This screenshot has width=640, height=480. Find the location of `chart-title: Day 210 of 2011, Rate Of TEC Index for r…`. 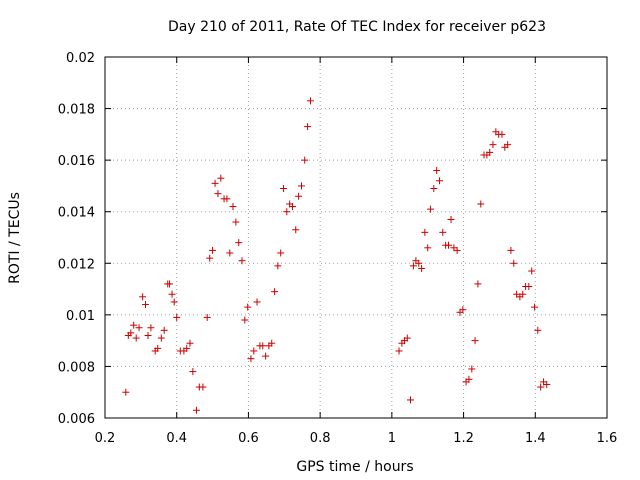

chart-title: Day 210 of 2011, Rate Of TEC Index for r… is located at coordinates (357, 27).